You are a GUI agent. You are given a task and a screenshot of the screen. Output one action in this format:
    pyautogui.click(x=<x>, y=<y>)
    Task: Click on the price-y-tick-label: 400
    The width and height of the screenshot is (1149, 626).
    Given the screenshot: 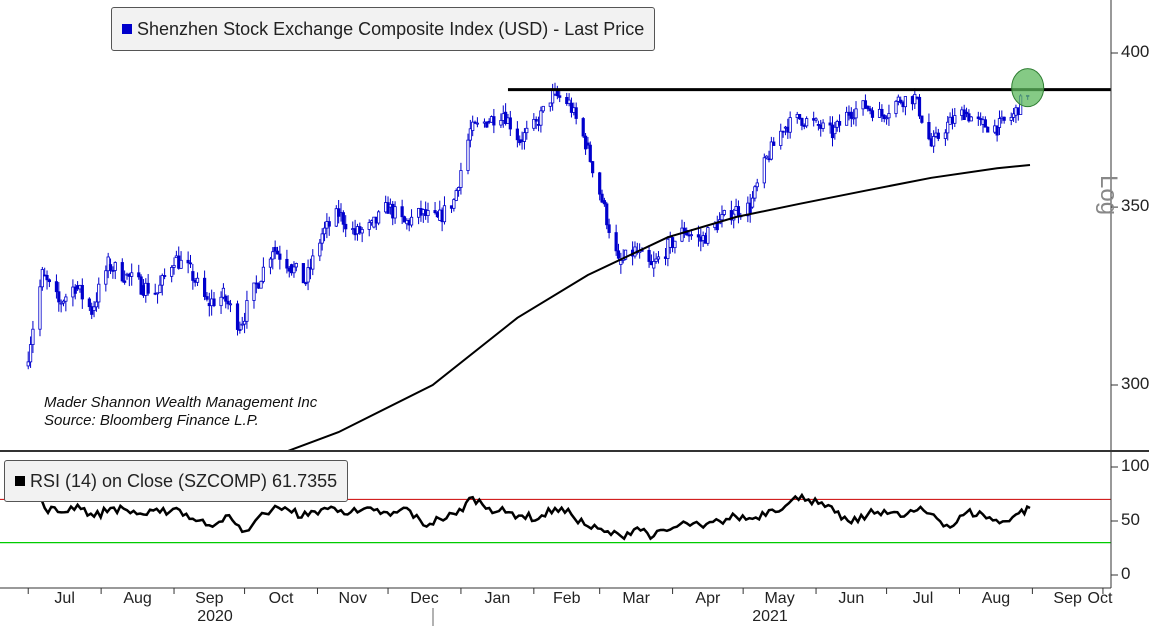 What is the action you would take?
    pyautogui.click(x=1135, y=51)
    